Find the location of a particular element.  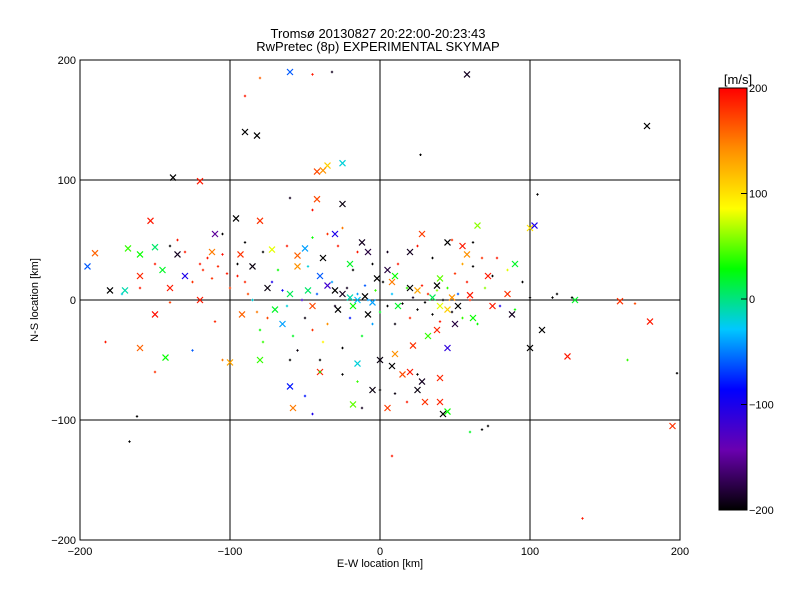

y-tick-label: 100 is located at coordinates (67, 181).